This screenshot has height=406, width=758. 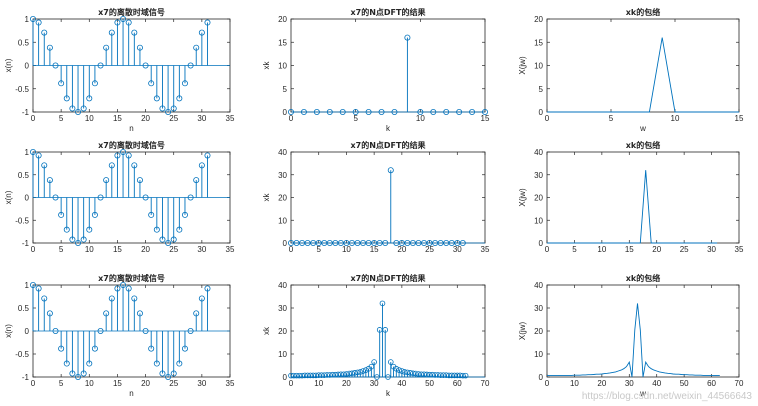 I want to click on x-tick-label: 70, so click(x=739, y=383).